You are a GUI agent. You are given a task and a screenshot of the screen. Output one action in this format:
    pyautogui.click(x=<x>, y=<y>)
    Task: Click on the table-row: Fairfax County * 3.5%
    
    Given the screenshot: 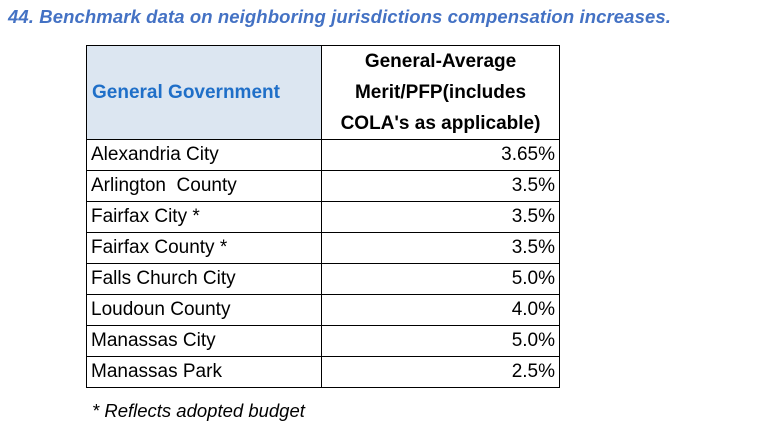 What is the action you would take?
    pyautogui.click(x=323, y=248)
    